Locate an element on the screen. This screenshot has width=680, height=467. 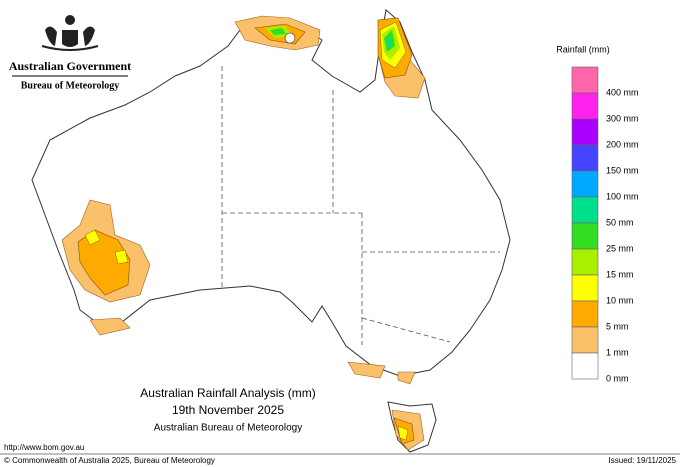
legend-label: 200 mm is located at coordinates (622, 144).